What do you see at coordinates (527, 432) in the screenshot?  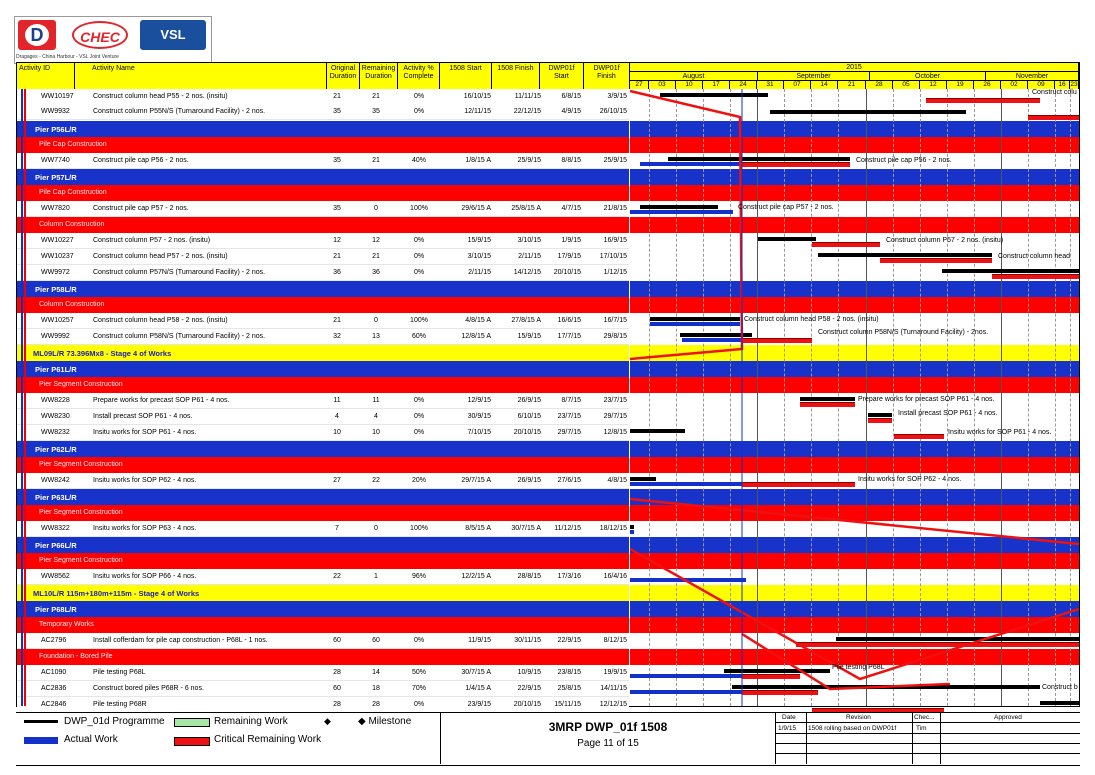 I see `finish-date: 20/10/15` at bounding box center [527, 432].